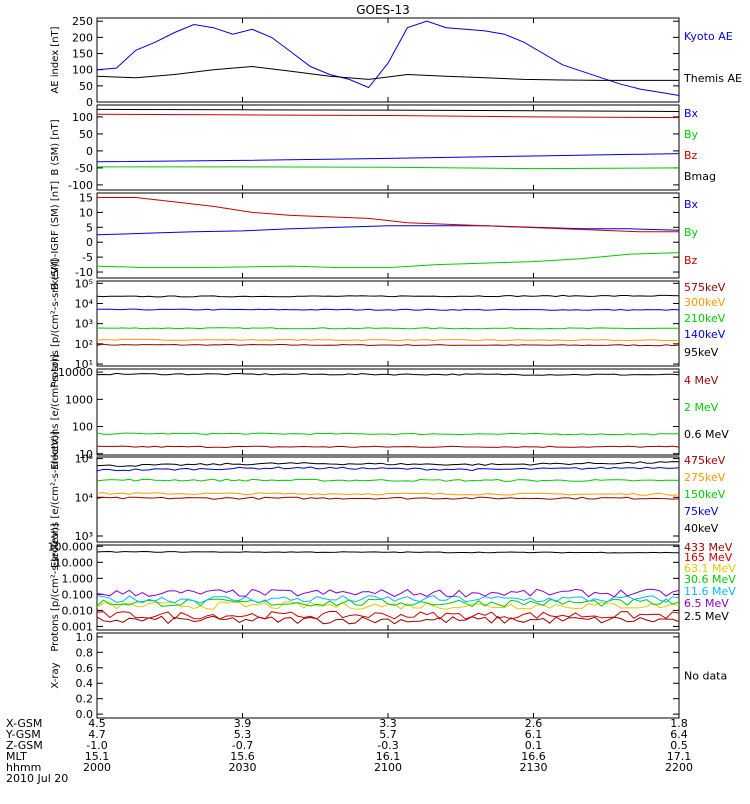 The height and width of the screenshot is (804, 750). What do you see at coordinates (679, 745) in the screenshot?
I see `time-row-value-z-gsm: 0.5` at bounding box center [679, 745].